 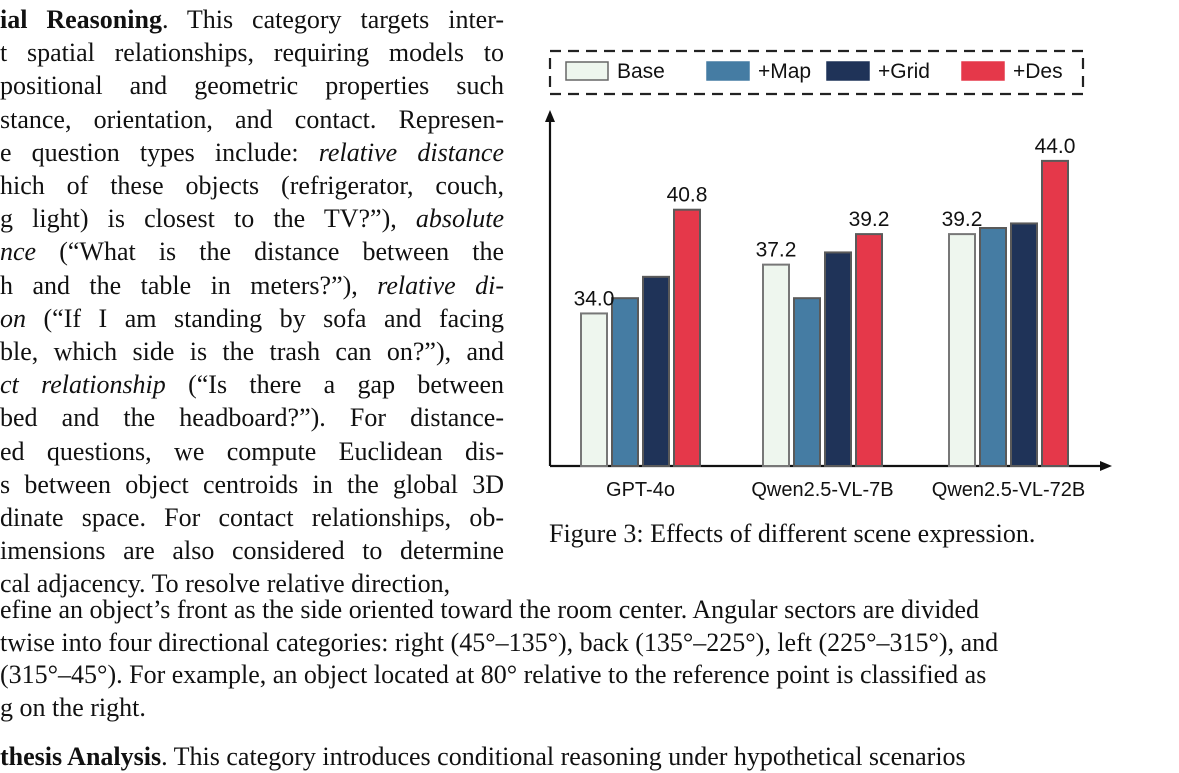 I want to click on x-tick-label: GPT-4o, so click(x=640, y=490).